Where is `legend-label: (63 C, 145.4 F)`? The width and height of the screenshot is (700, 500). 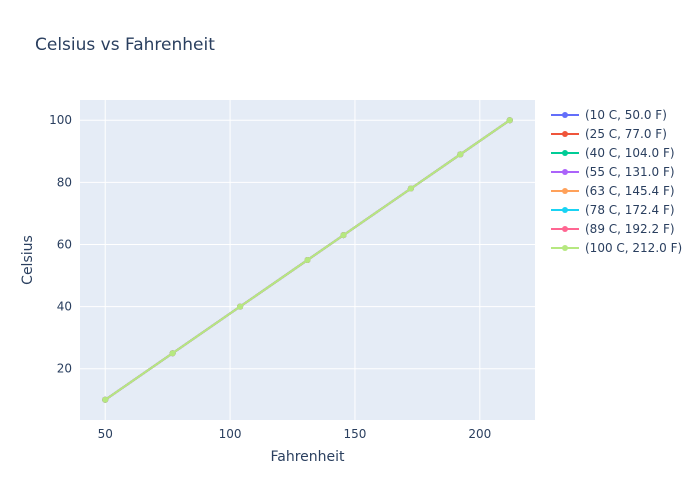
legend-label: (63 C, 145.4 F) is located at coordinates (630, 191).